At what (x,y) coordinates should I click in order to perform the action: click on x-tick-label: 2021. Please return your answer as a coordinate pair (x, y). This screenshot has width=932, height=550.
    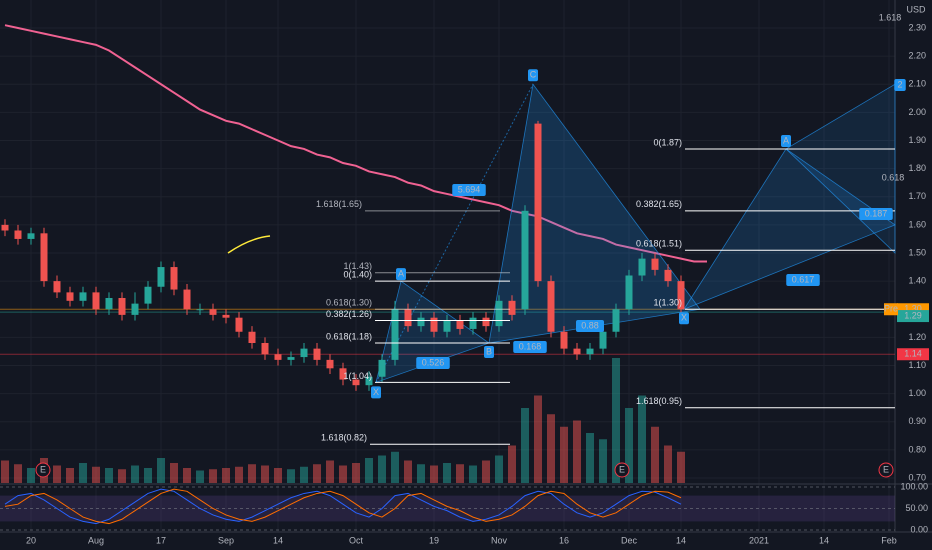
    Looking at the image, I should click on (759, 540).